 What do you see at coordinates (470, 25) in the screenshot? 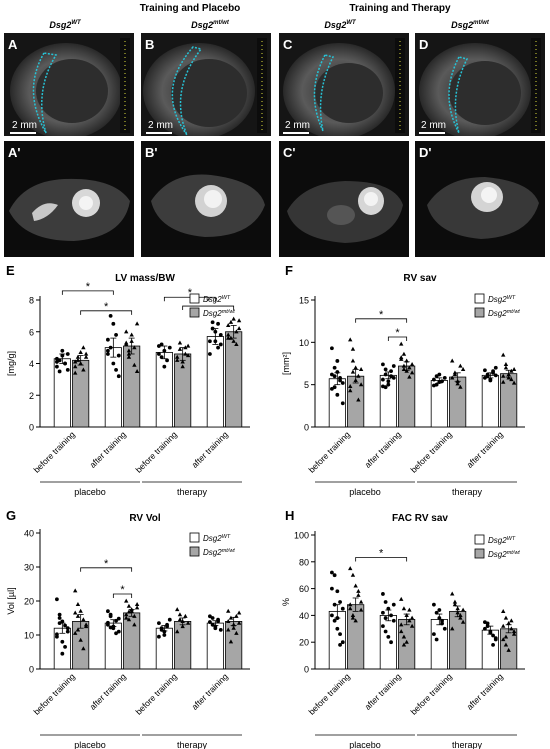
I see `genotype-label-d: Dsg2mt/wt` at bounding box center [470, 25].